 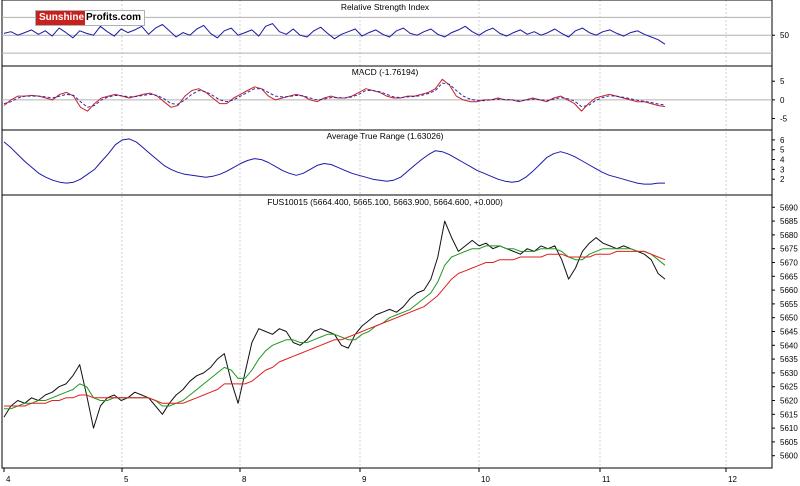 I want to click on x-tick-label: 12, so click(x=732, y=479).